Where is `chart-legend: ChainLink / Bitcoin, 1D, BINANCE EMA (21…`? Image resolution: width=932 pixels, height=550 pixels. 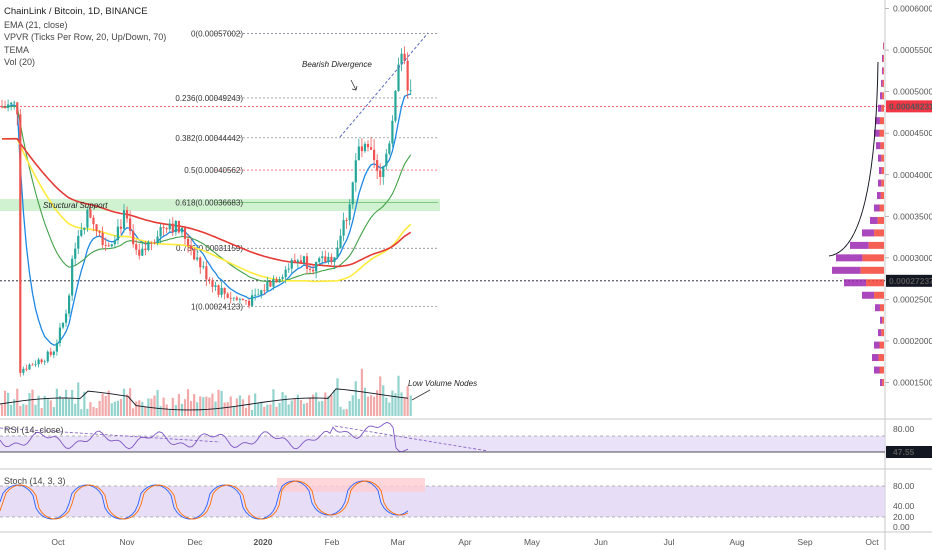
chart-legend: ChainLink / Bitcoin, 1D, BINANCE EMA (21… is located at coordinates (85, 37).